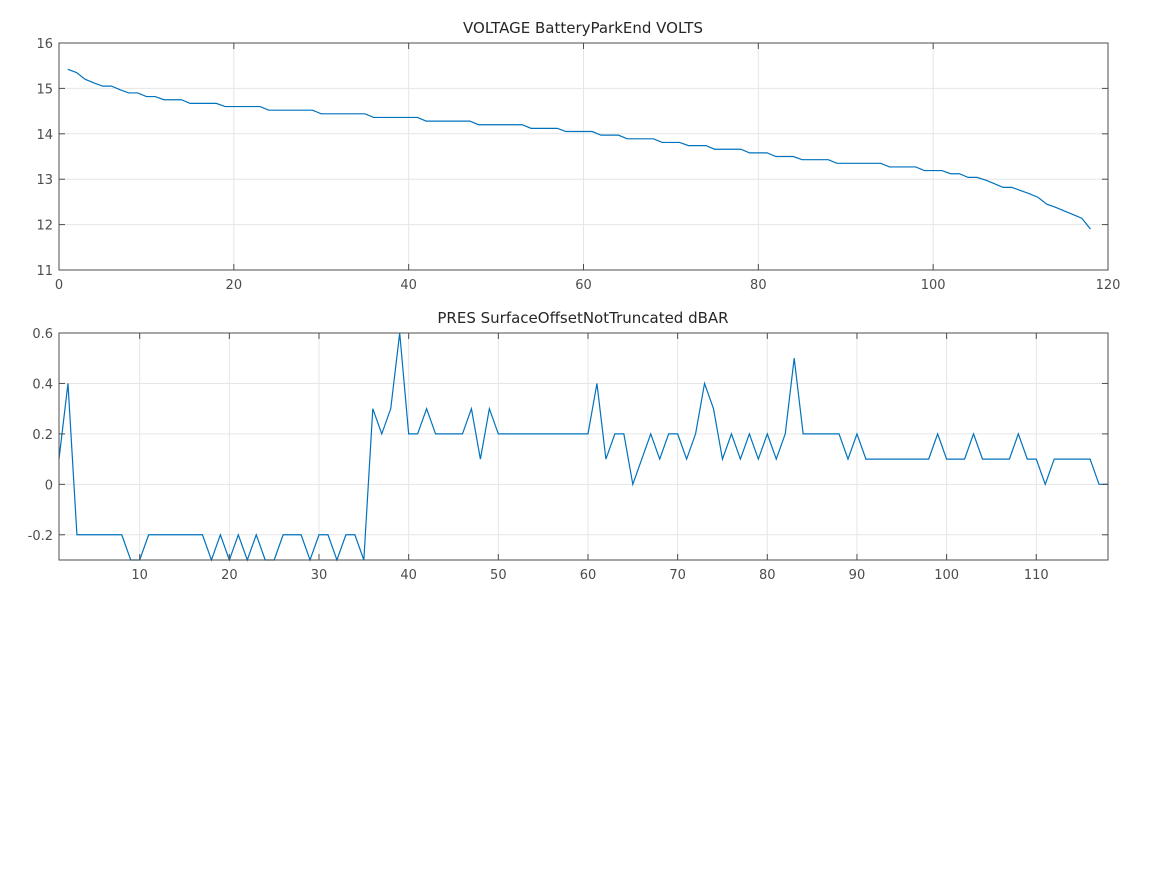 Image resolution: width=1167 pixels, height=875 pixels. Describe the element at coordinates (234, 285) in the screenshot. I see `voltage-x-tick-label: 20` at that location.